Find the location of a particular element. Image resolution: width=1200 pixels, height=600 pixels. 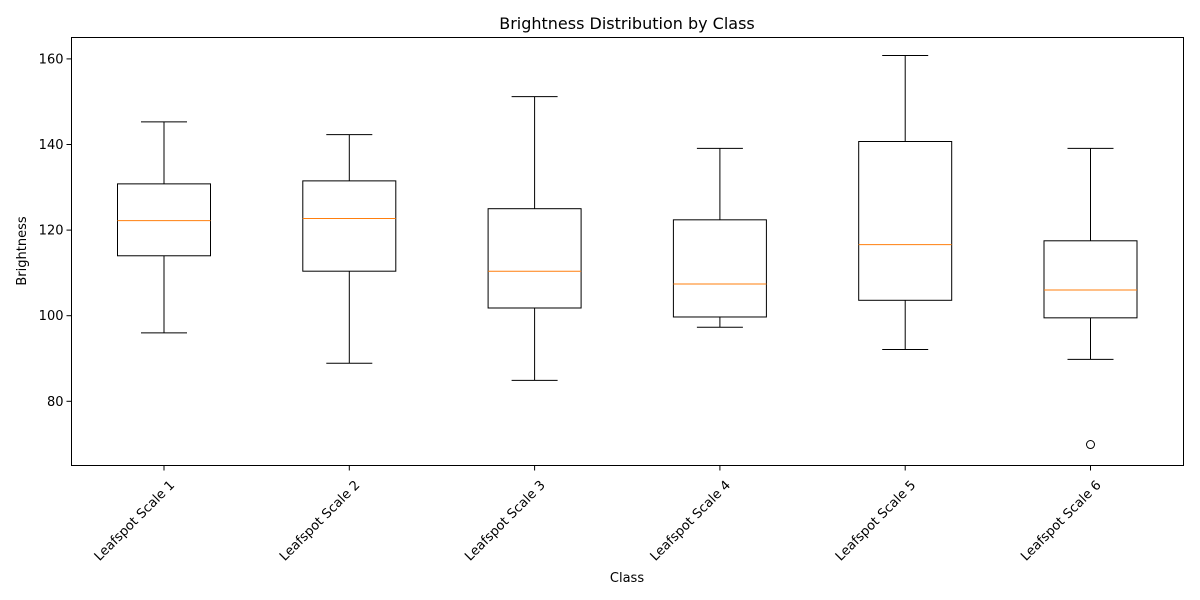

y-tick-label: 120 is located at coordinates (51, 231).